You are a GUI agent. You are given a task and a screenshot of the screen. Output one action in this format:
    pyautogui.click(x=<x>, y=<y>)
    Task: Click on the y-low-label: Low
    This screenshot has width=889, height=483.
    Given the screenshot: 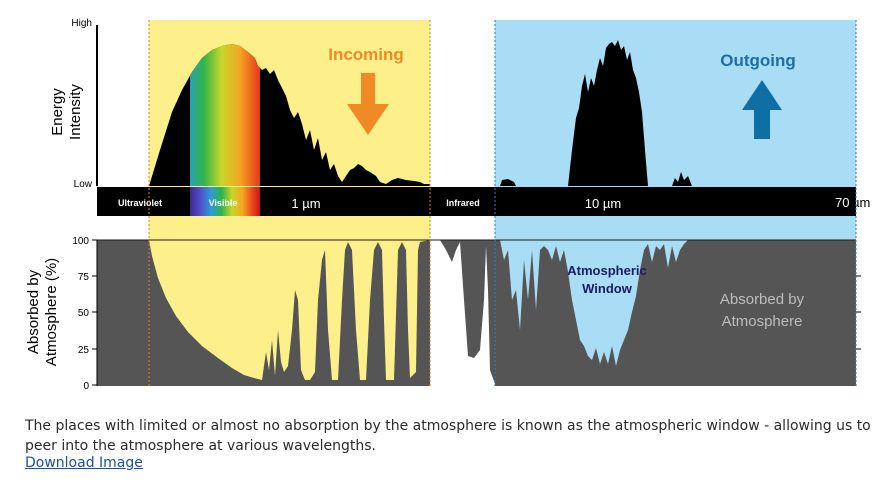 What is the action you would take?
    pyautogui.click(x=83, y=184)
    